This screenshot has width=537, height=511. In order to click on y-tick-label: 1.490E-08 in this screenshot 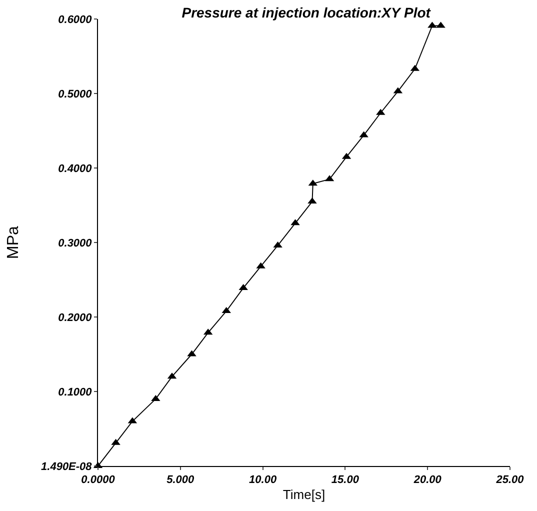, I will do `click(67, 466)`.